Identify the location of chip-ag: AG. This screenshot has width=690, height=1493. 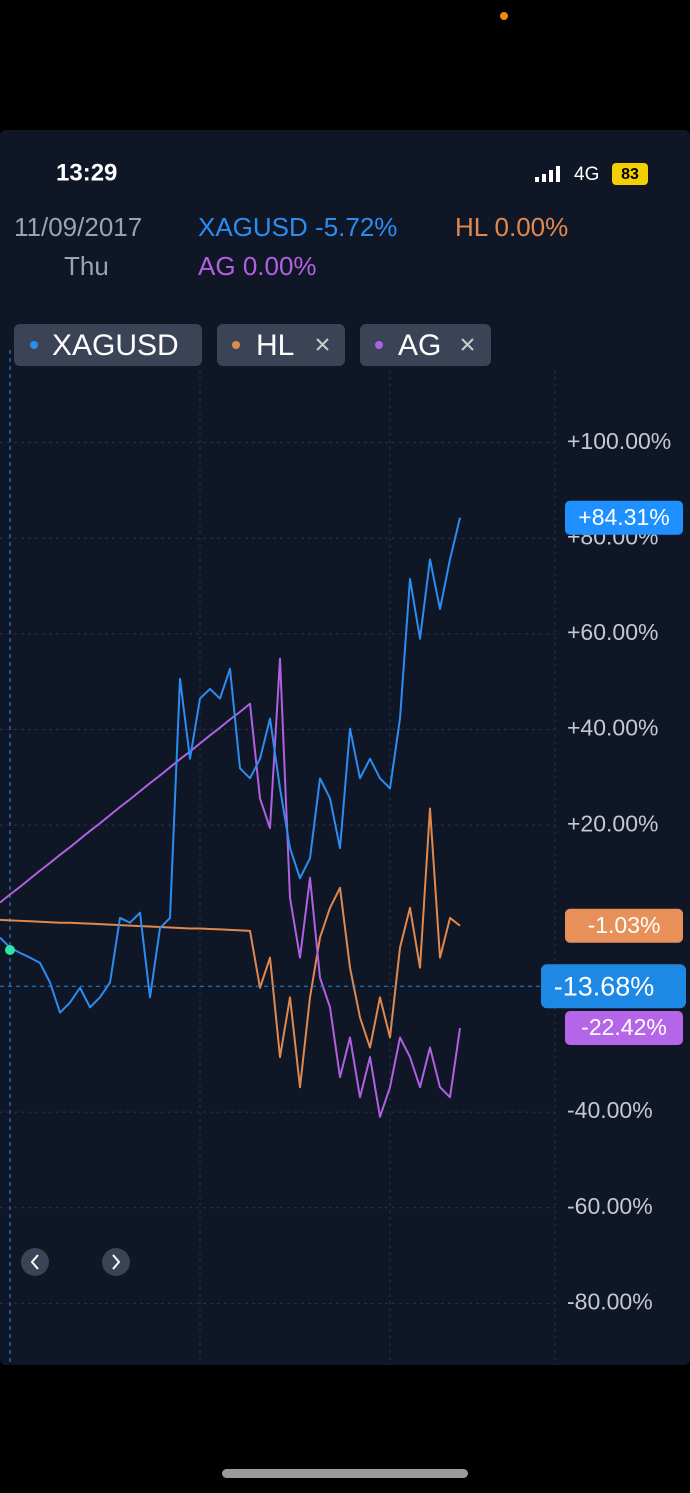
(425, 345).